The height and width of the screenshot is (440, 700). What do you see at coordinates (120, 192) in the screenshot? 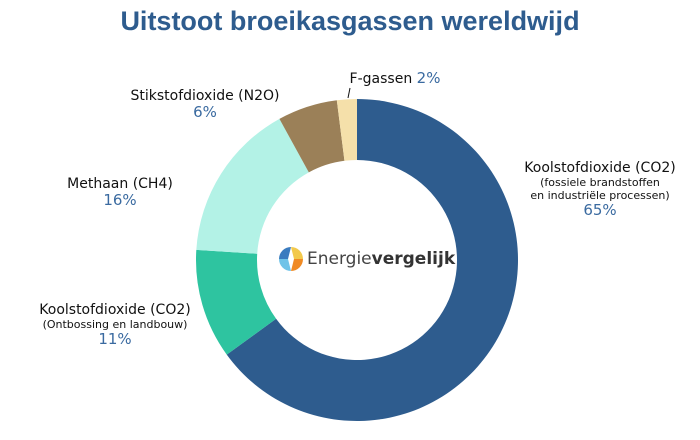
I see `label-ch4: Methaan (CH4) 16%` at bounding box center [120, 192].